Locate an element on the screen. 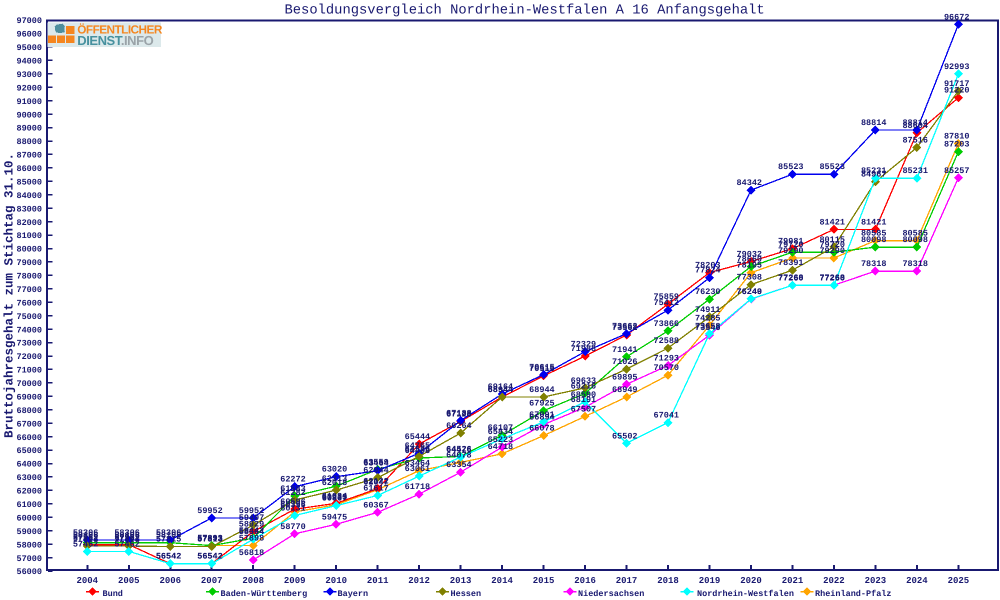 The width and height of the screenshot is (1000, 600). svg-text: Bund is located at coordinates (113, 594).